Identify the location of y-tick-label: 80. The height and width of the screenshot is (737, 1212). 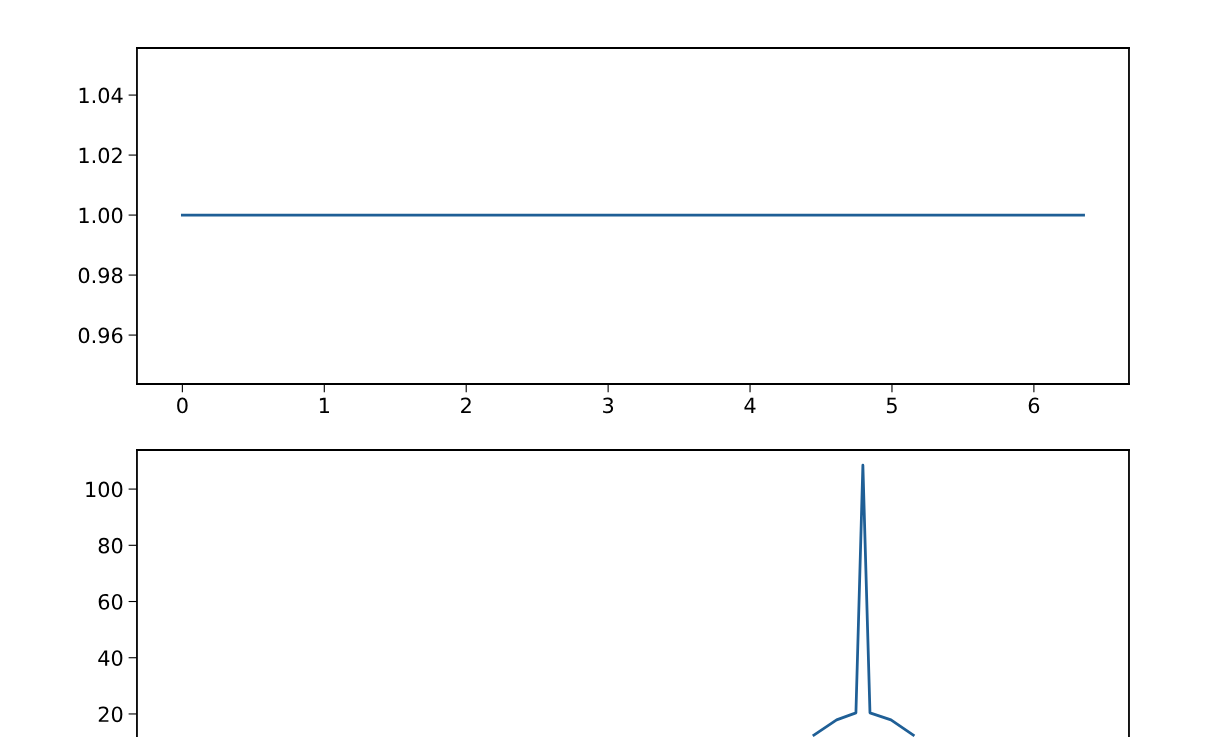
(110, 545).